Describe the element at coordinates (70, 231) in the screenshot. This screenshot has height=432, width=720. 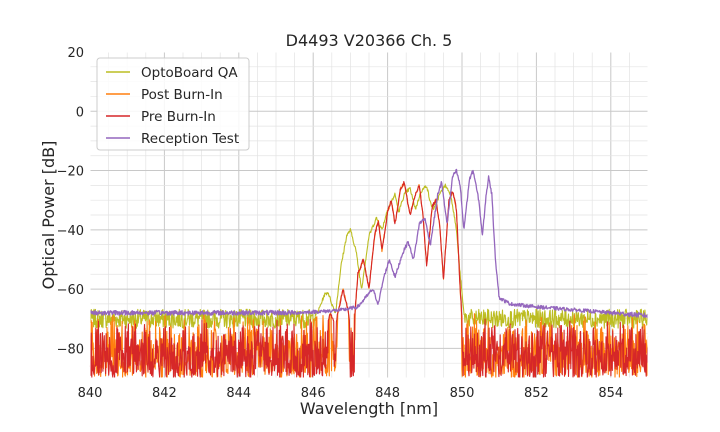
I see `y-tick-label: −40` at that location.